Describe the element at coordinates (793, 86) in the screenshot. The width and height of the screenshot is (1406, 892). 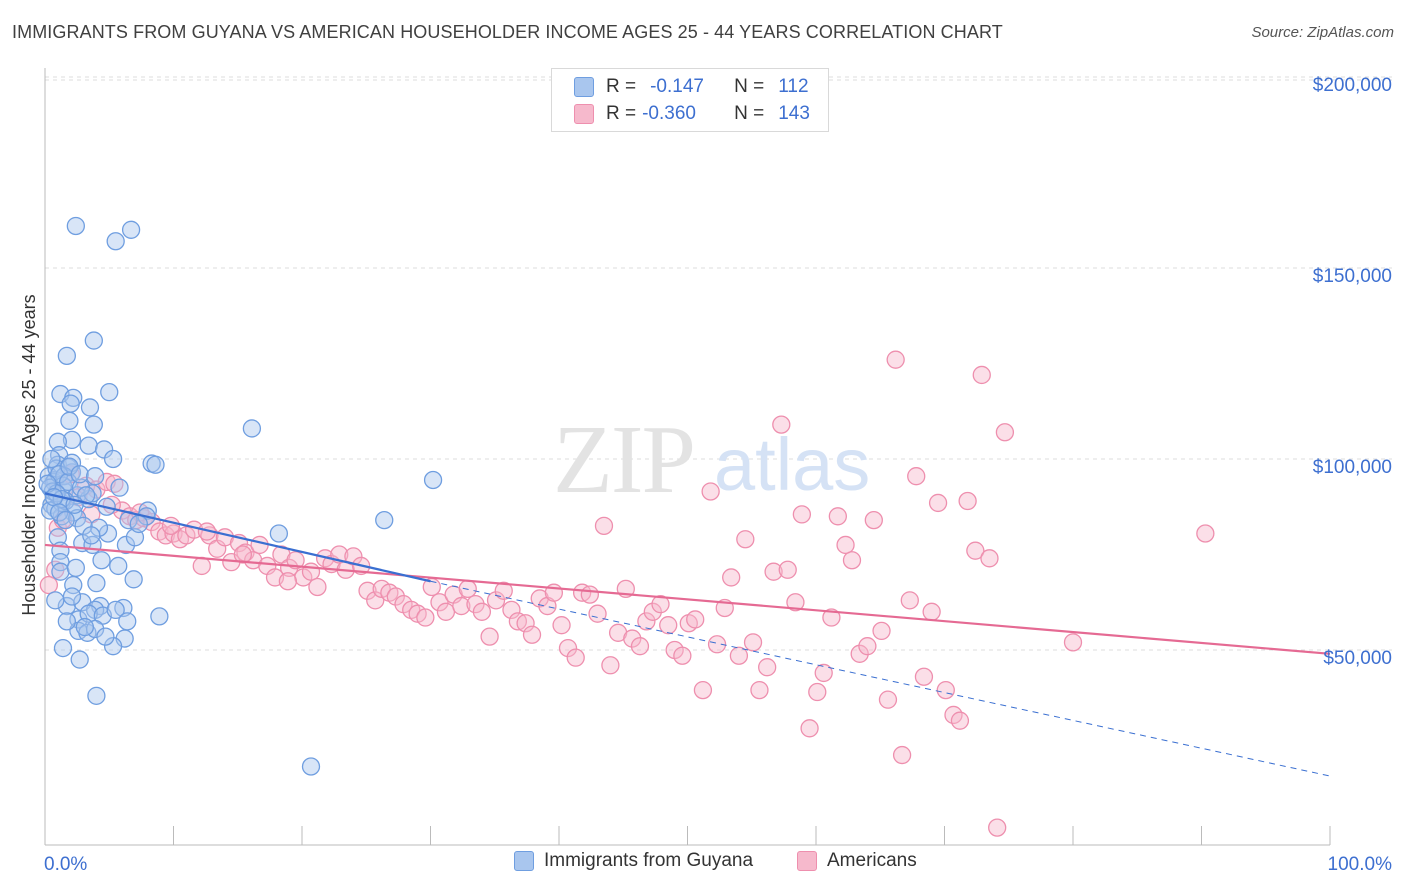
I see `legend-n-value: 112` at that location.